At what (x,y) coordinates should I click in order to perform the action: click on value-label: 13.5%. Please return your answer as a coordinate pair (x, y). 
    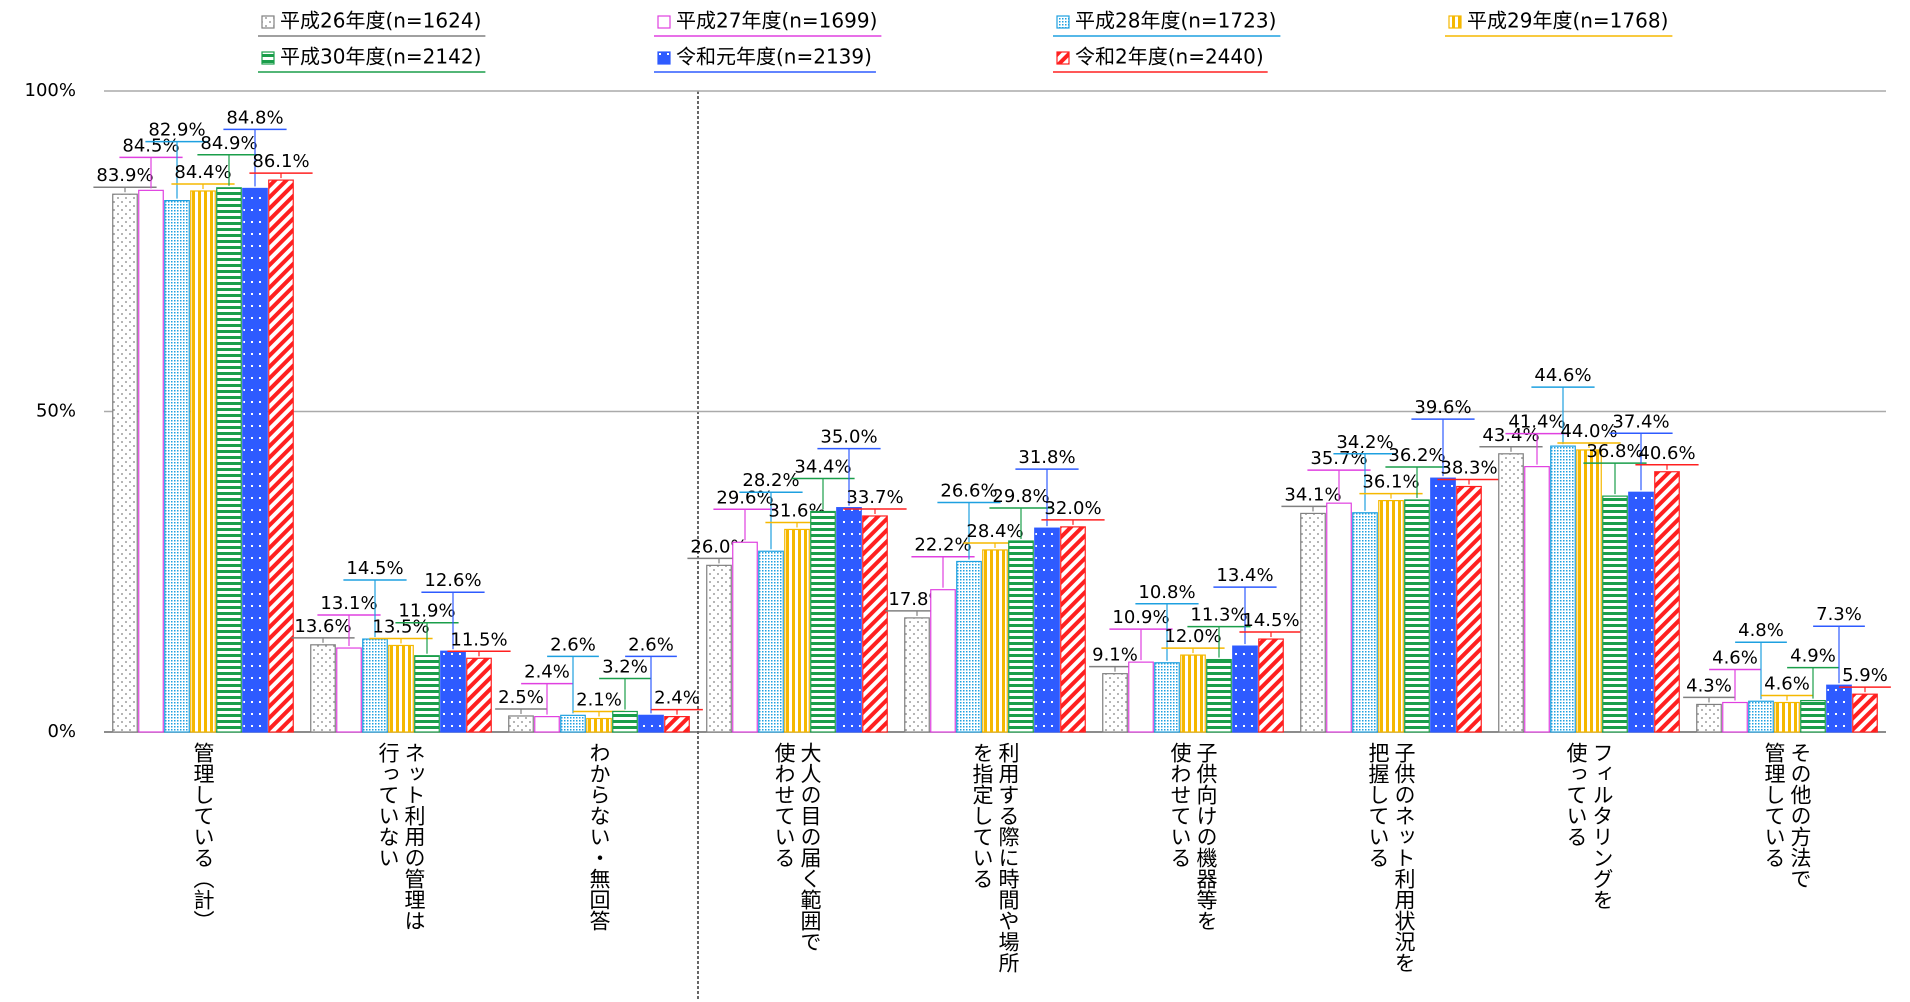
    Looking at the image, I should click on (400, 626).